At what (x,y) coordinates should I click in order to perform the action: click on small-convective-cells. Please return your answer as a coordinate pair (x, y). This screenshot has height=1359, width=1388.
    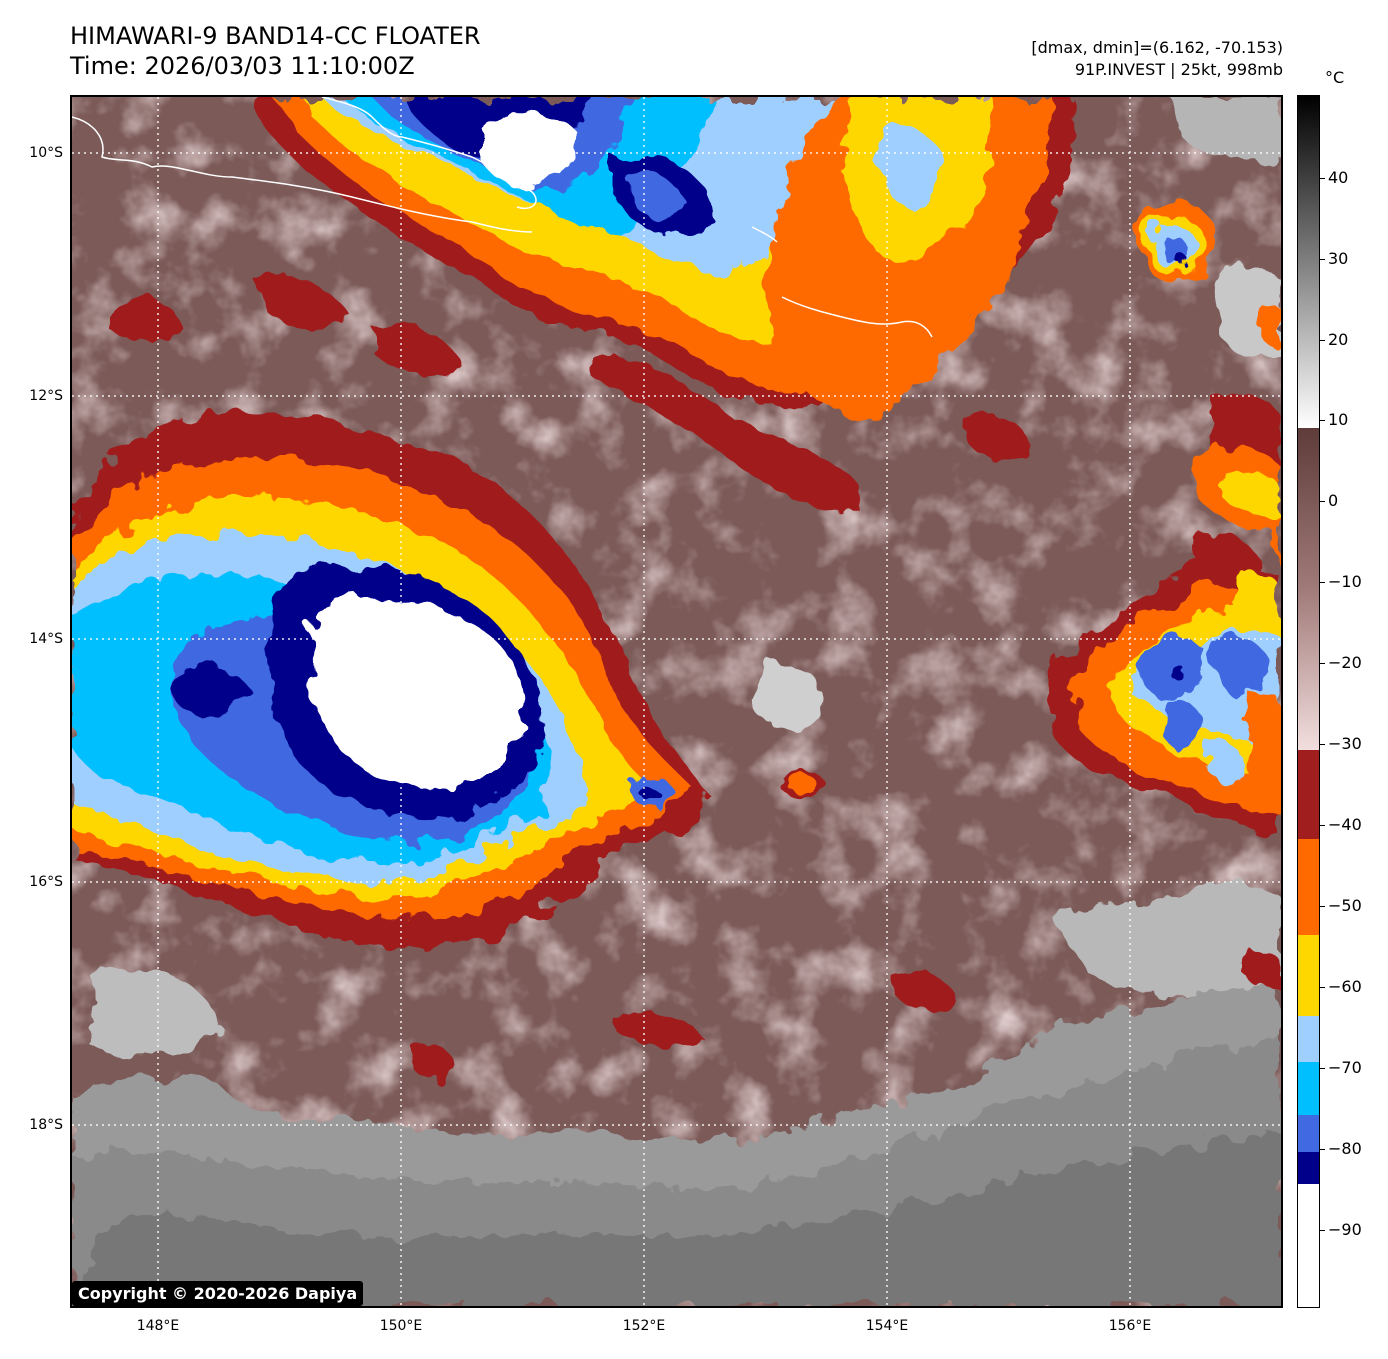
    Looking at the image, I should click on (1030, 550).